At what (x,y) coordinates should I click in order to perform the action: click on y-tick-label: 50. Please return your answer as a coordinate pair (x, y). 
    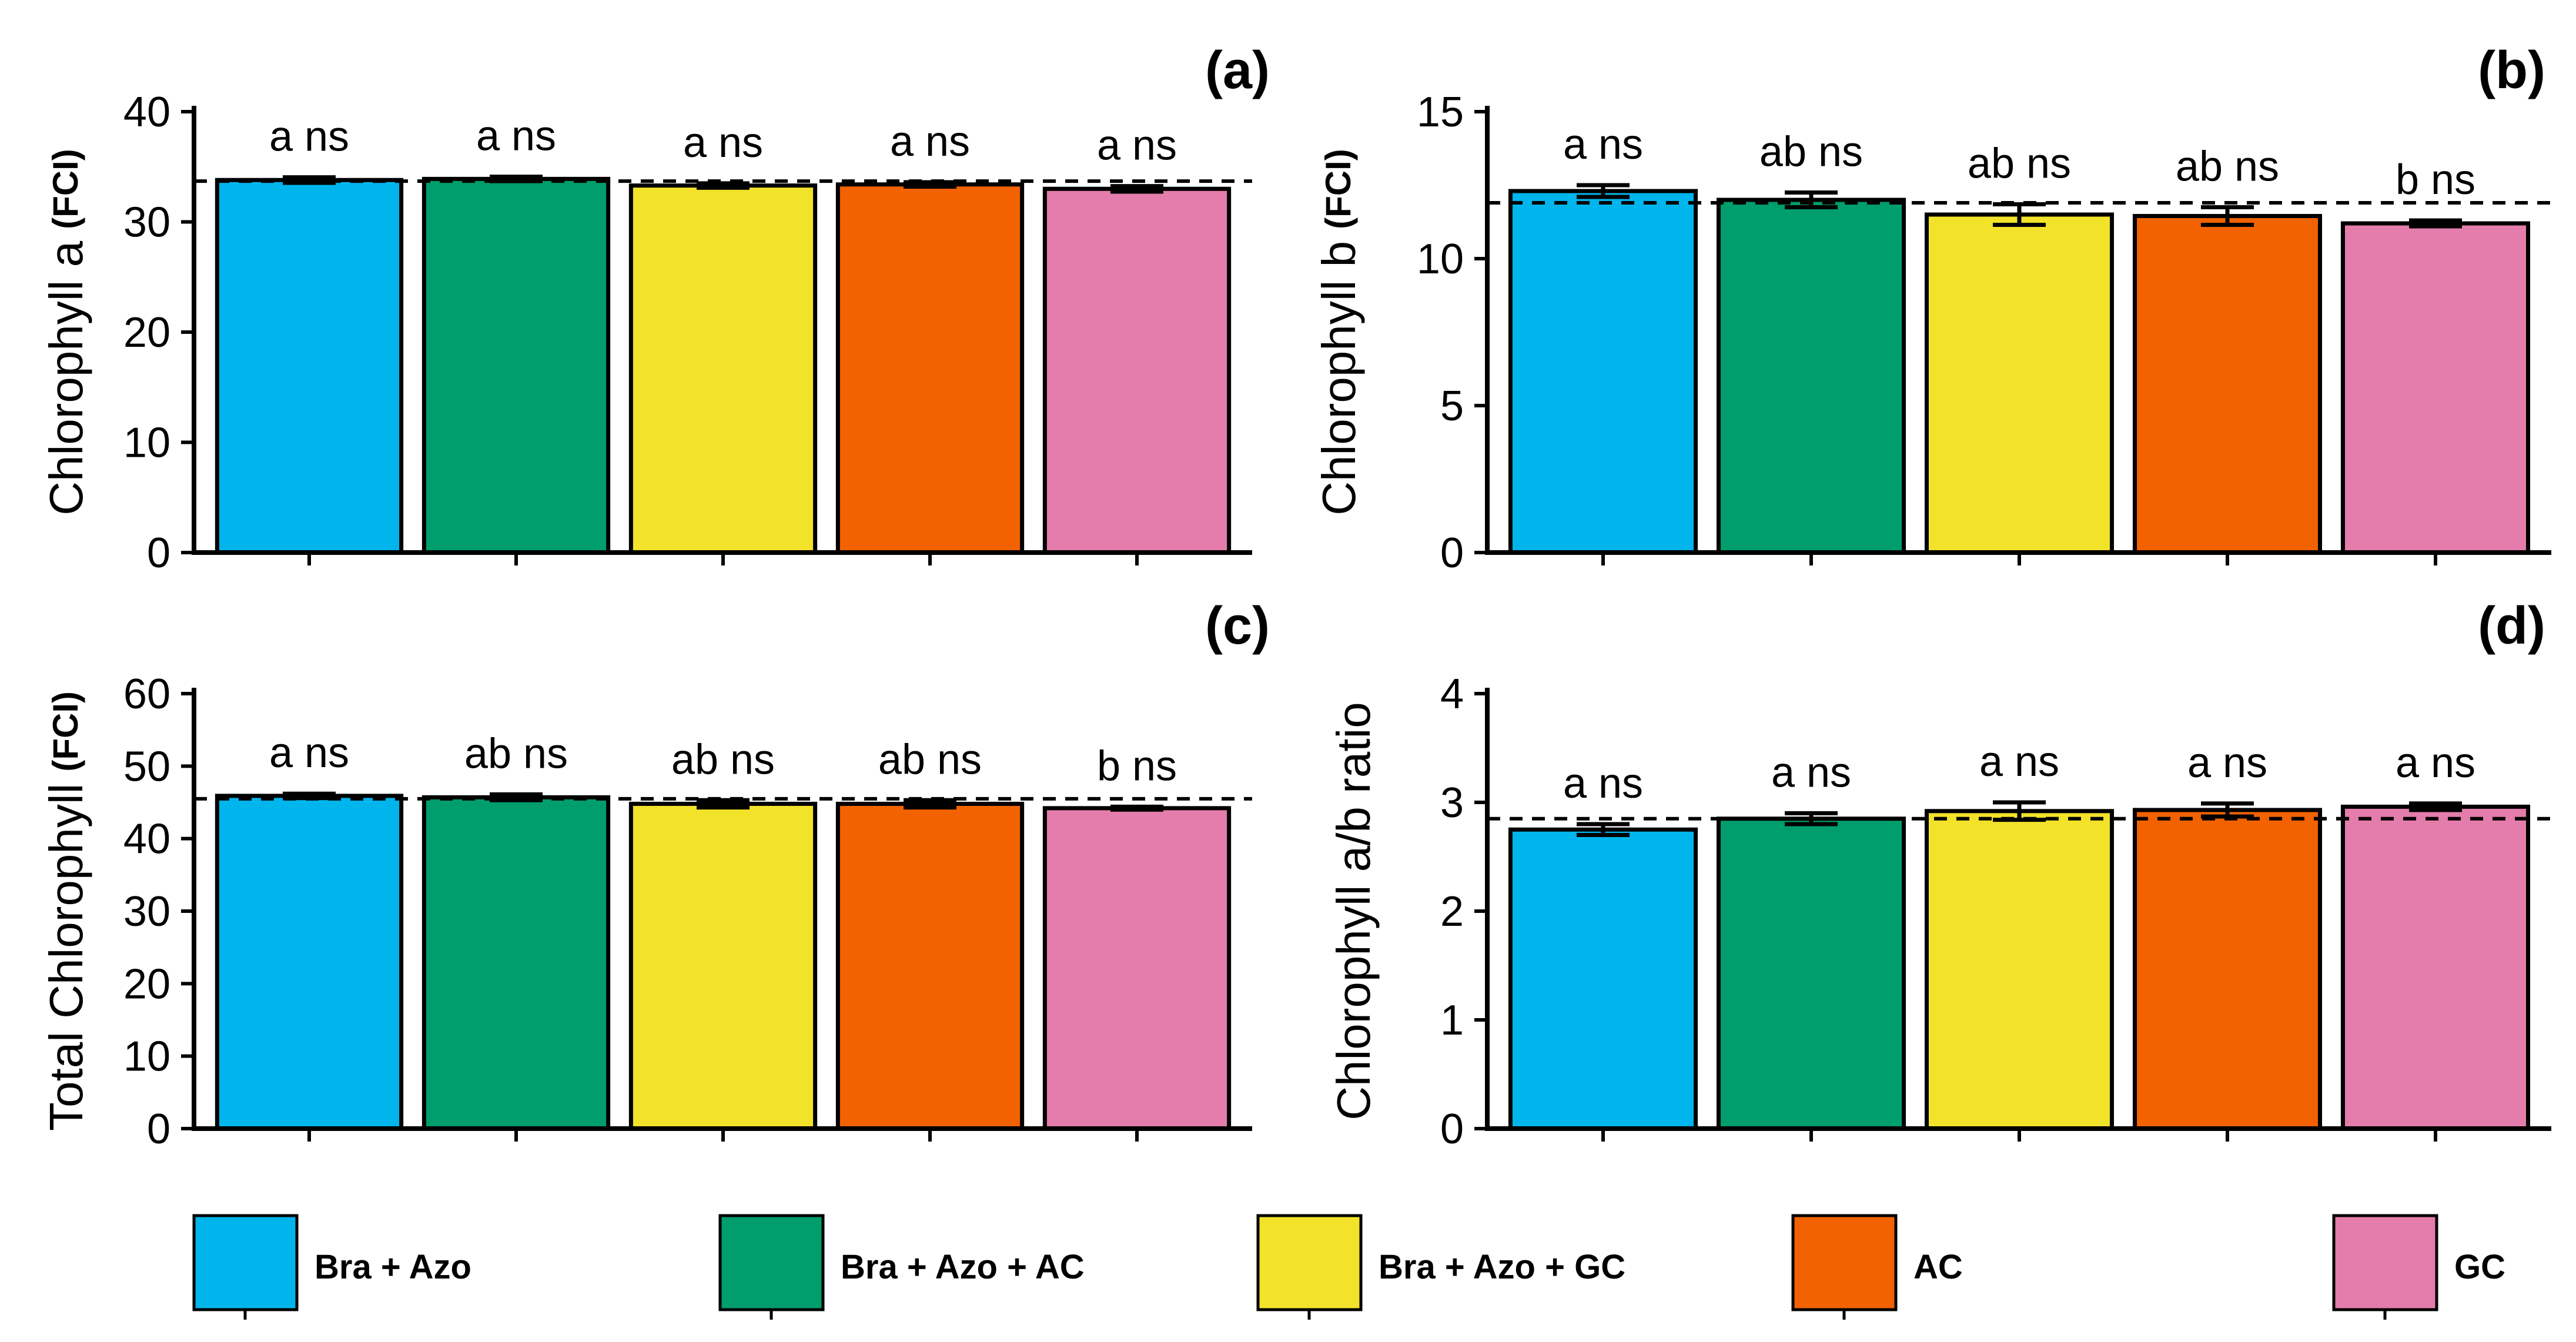
    Looking at the image, I should click on (146, 766).